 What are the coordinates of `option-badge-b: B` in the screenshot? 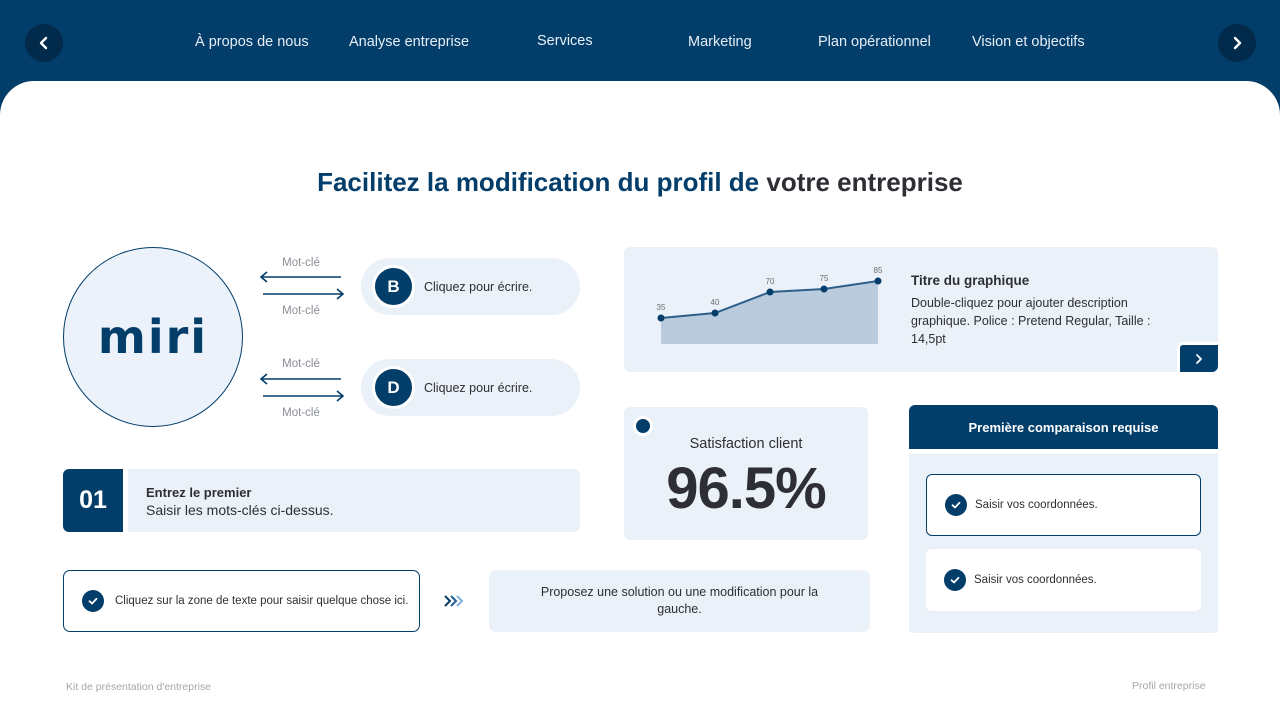 It's located at (393, 286).